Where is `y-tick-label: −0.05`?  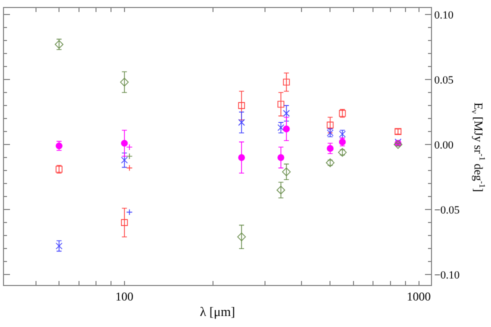
y-tick-label: −0.05 is located at coordinates (447, 210).